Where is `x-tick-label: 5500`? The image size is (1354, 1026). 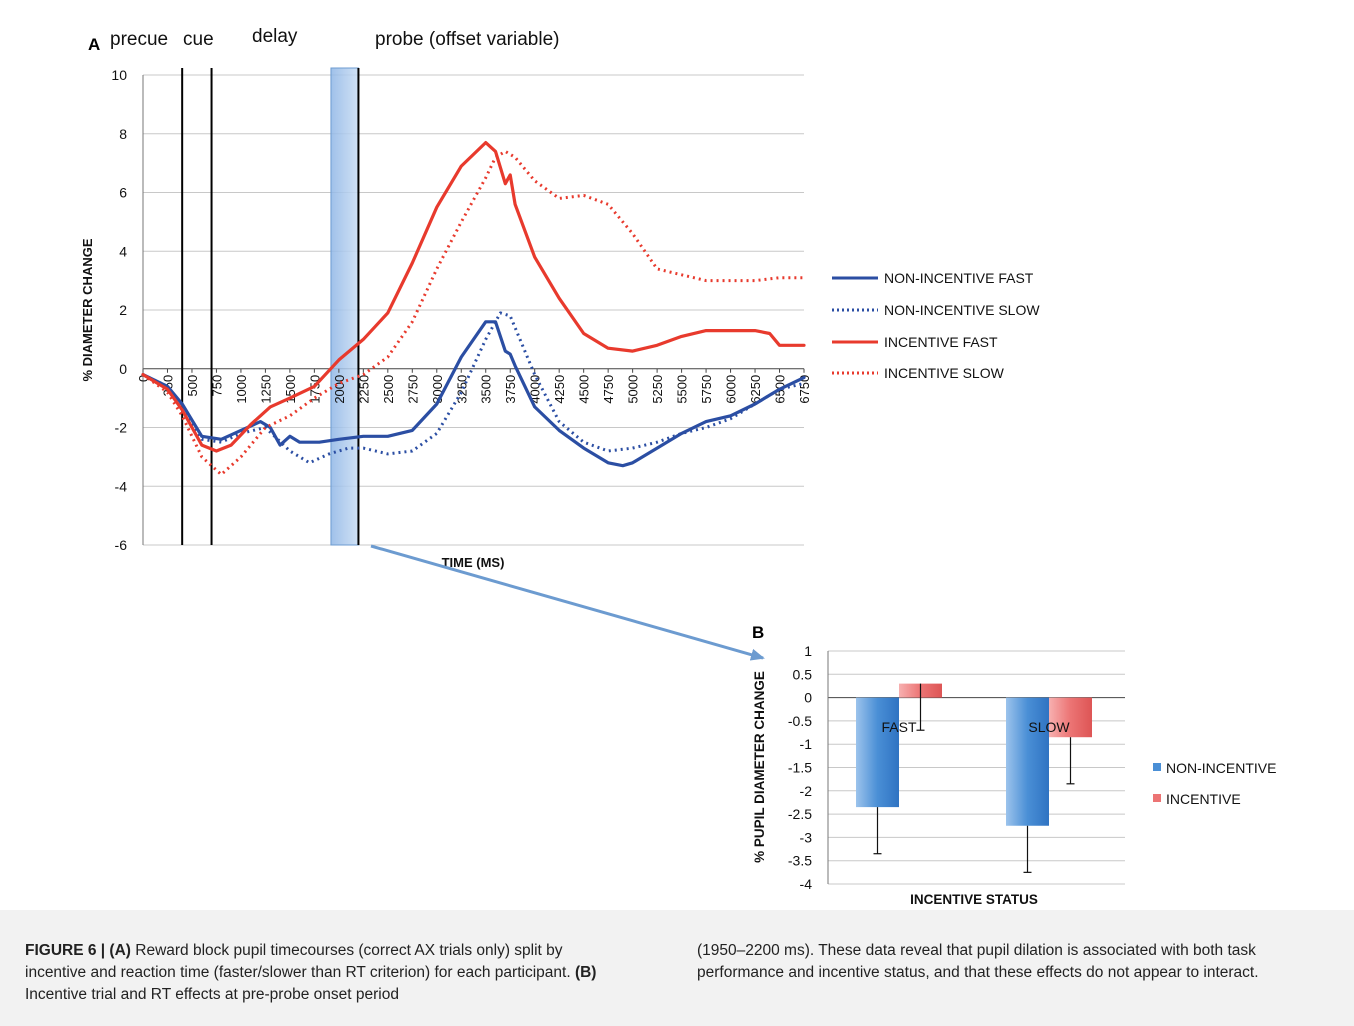
x-tick-label: 5500 is located at coordinates (682, 389).